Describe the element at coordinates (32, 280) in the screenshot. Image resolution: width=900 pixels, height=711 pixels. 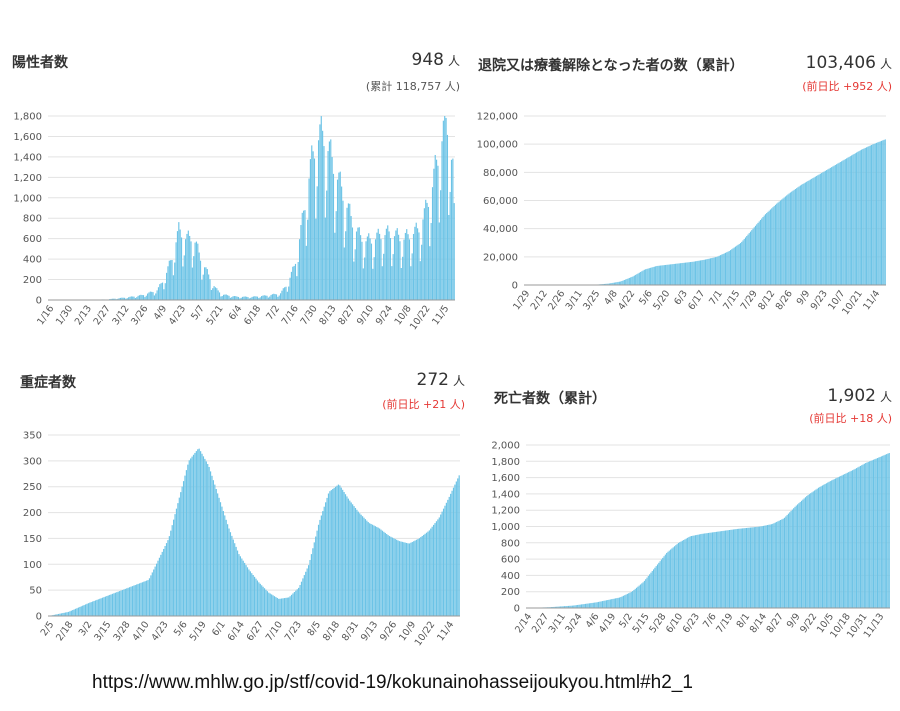
I see `positive-ytick-label: 200` at that location.